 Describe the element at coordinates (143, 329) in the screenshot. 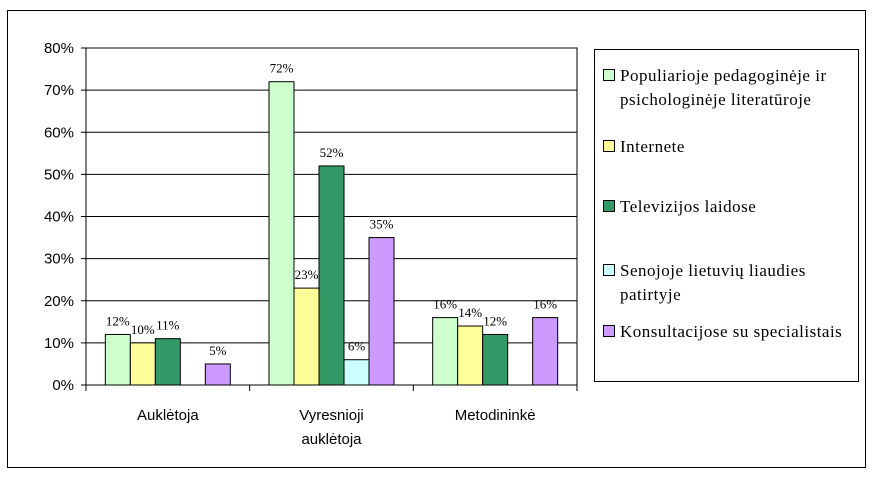

I see `data-label: 10%` at that location.